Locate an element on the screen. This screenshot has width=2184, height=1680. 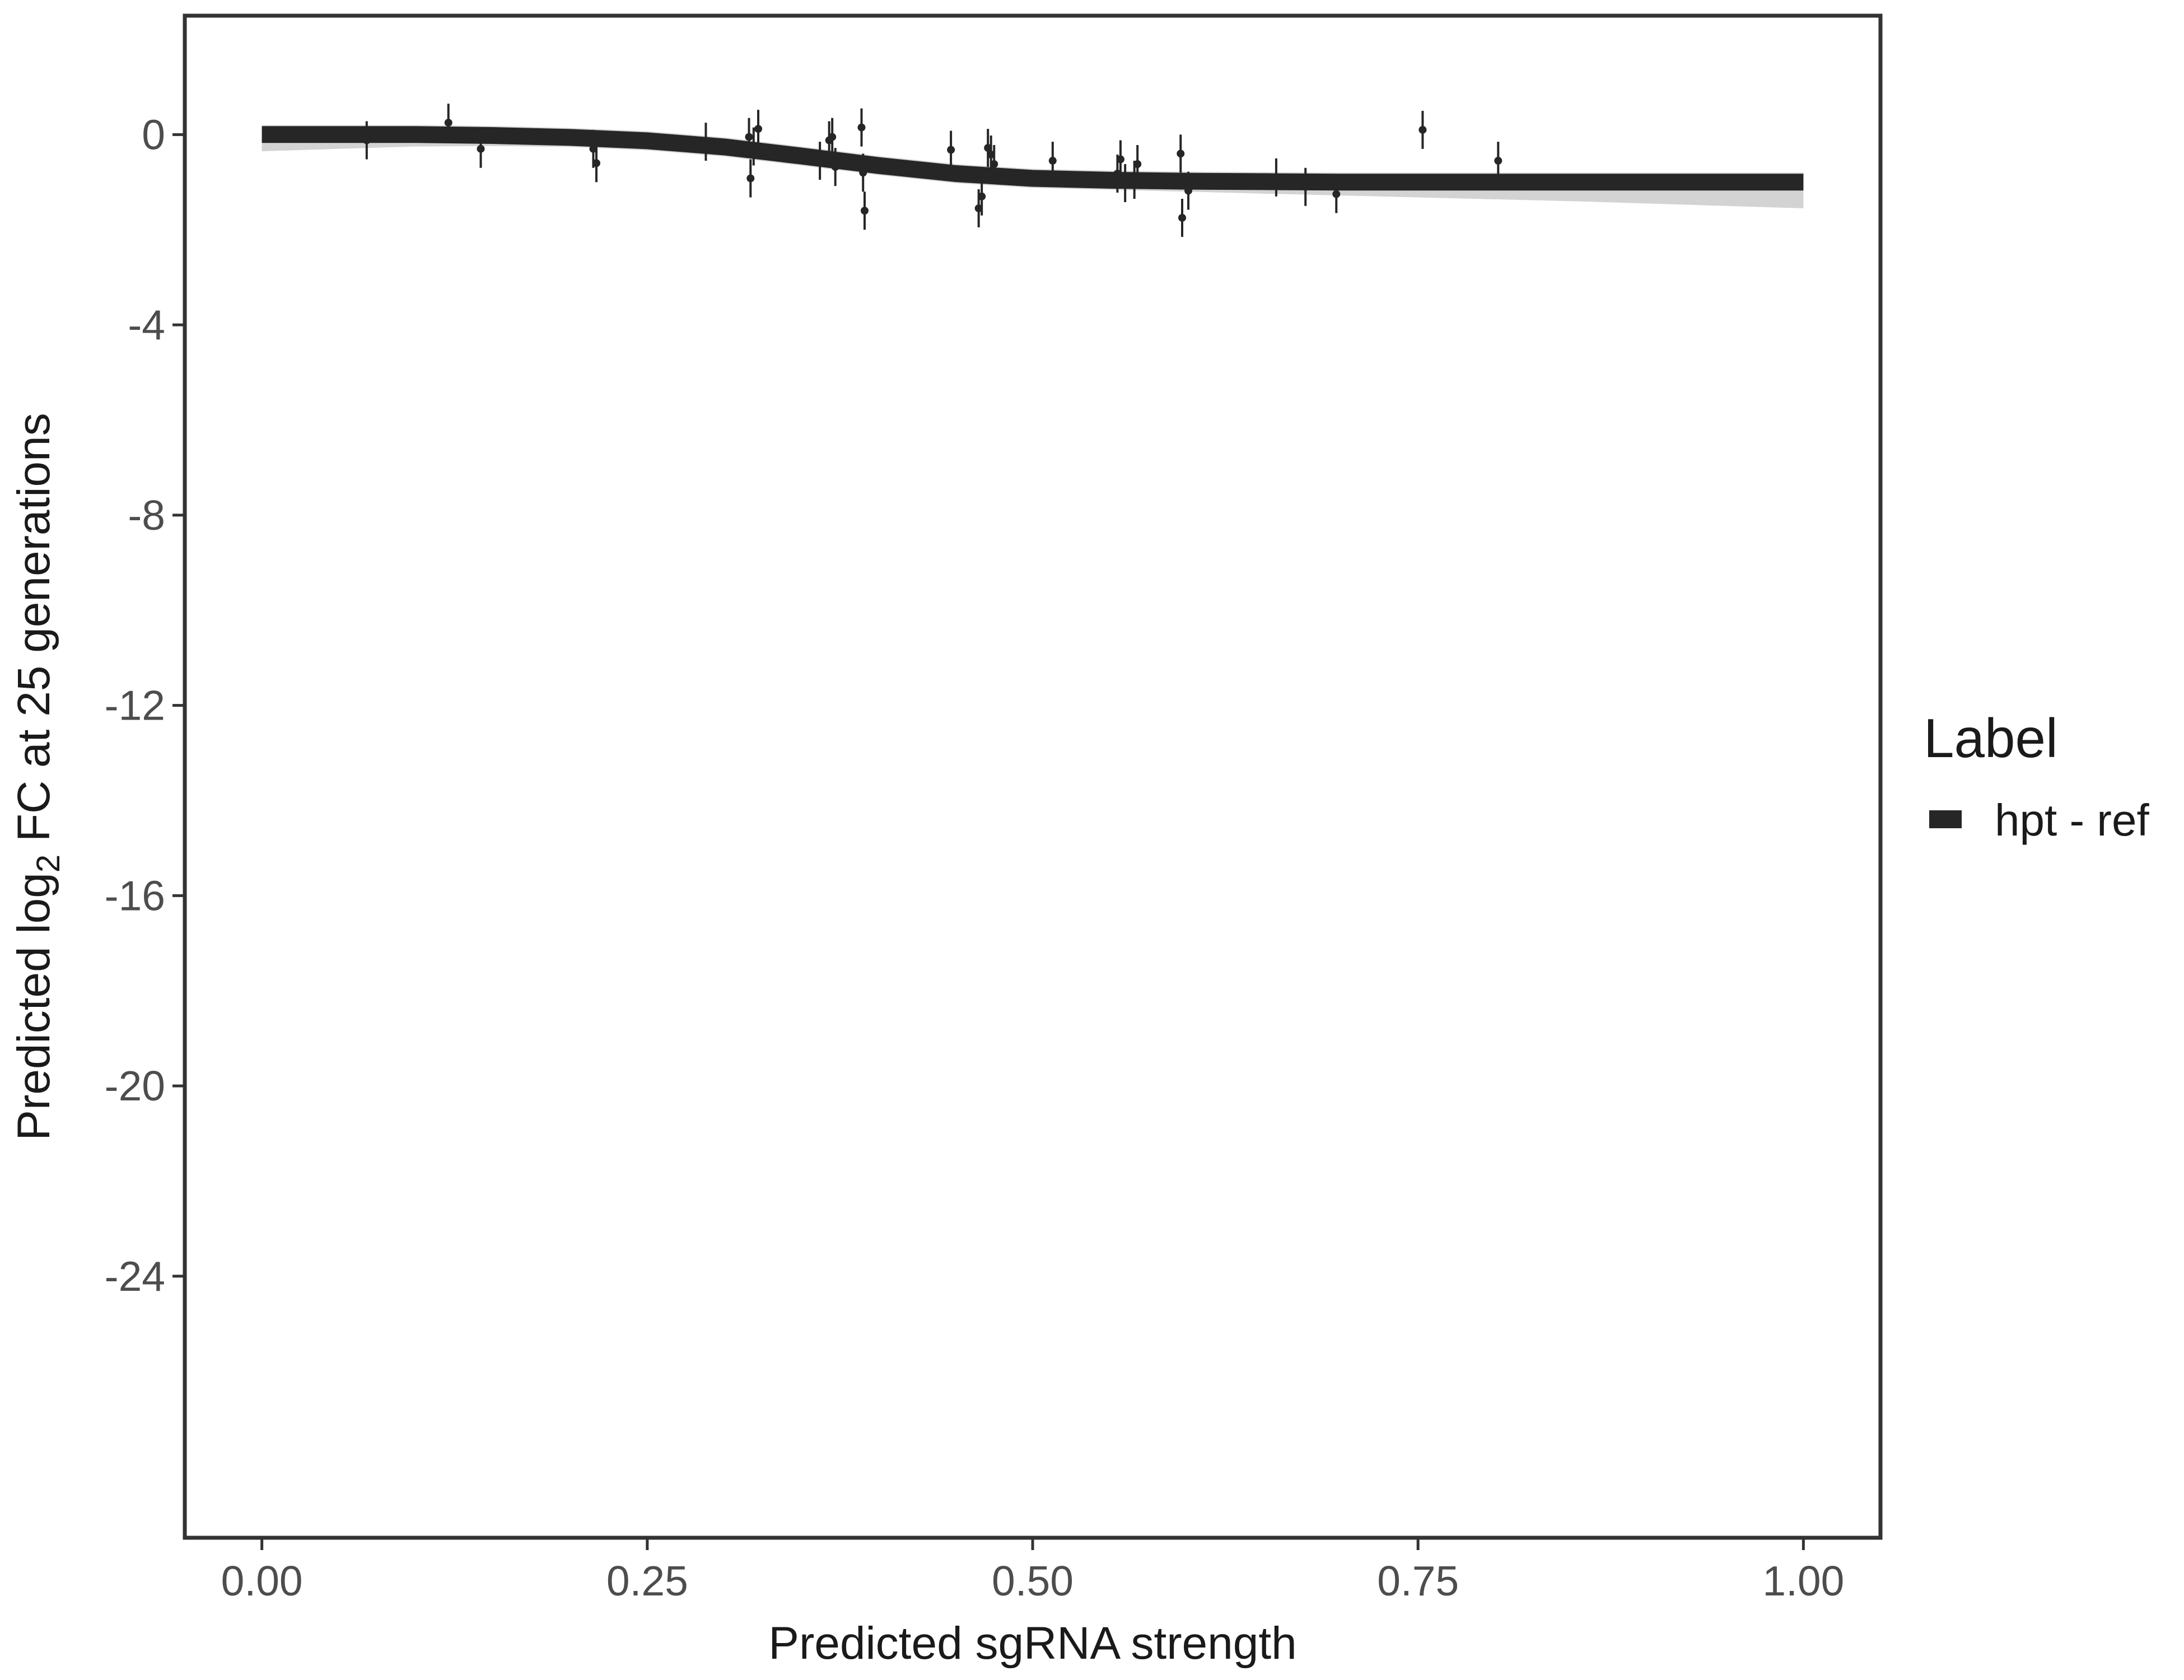
legend-title: Label is located at coordinates (1991, 738).